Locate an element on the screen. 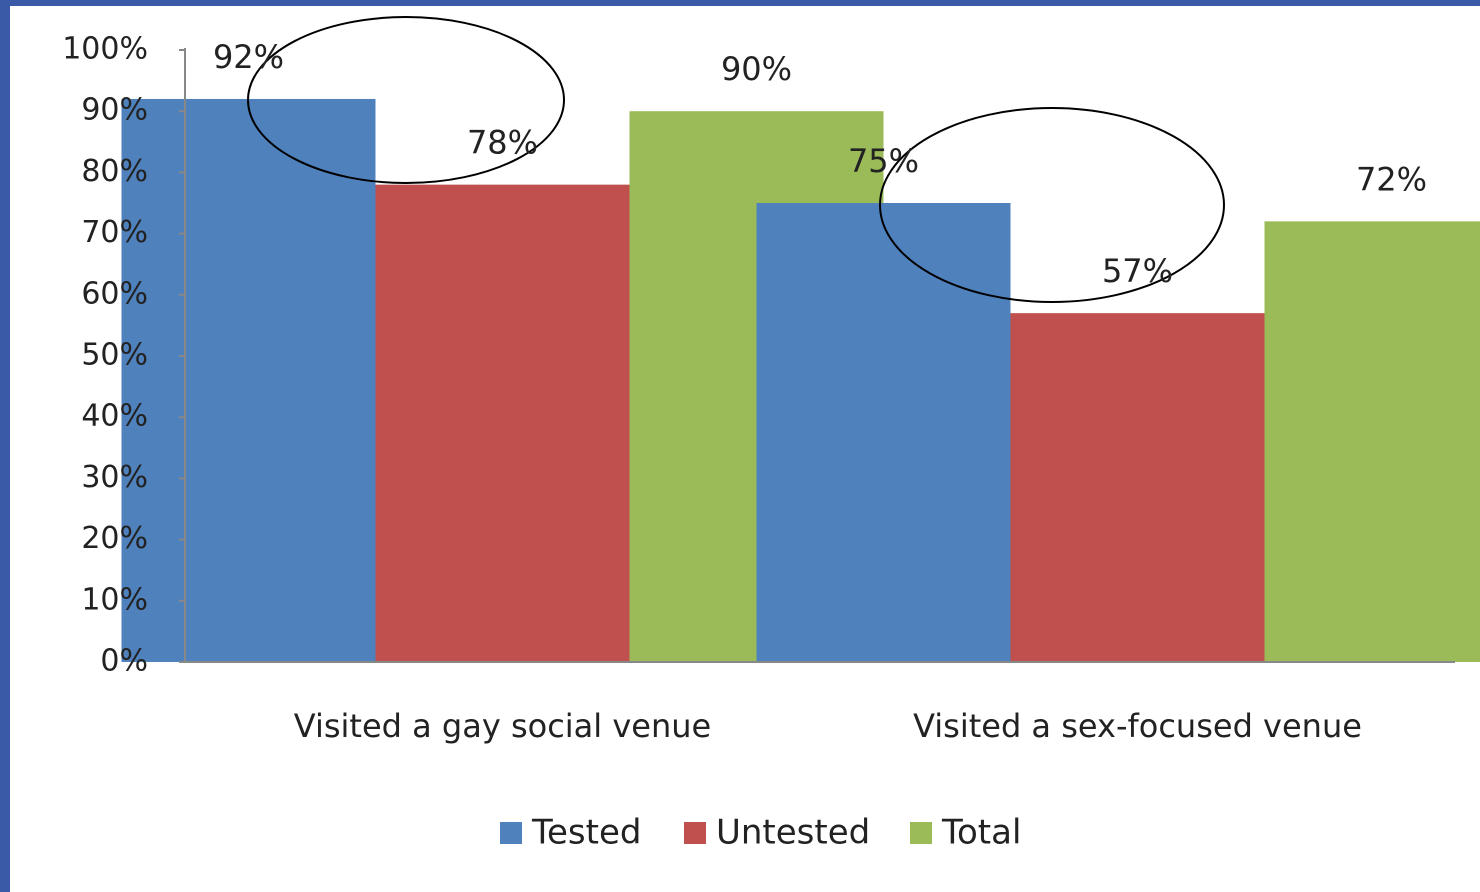  y-tick-label: 10% is located at coordinates (114, 599).